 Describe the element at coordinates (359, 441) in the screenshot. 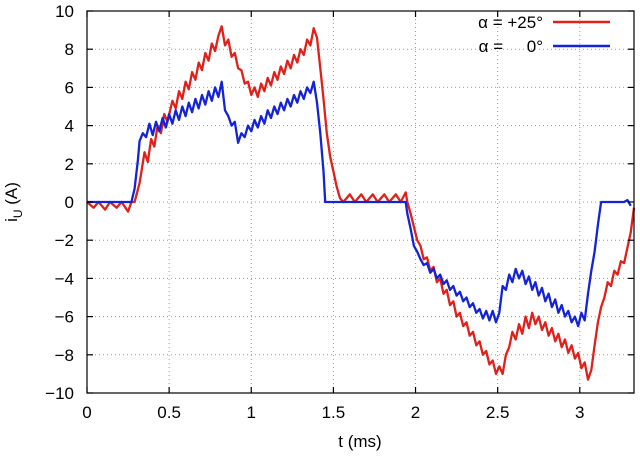

I see `x-axis-label: t (ms)` at that location.